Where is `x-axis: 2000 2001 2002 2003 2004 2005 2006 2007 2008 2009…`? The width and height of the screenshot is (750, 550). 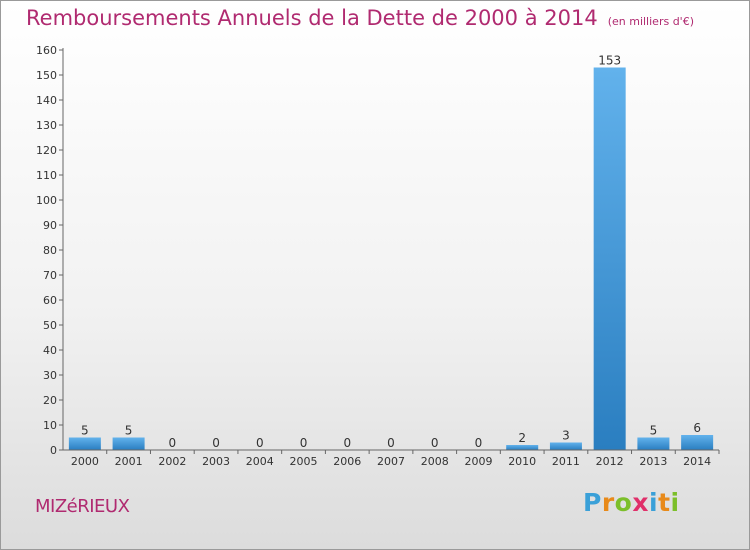 x-axis: 2000 2001 2002 2003 2004 2005 2006 2007 2008 2009… is located at coordinates (391, 458).